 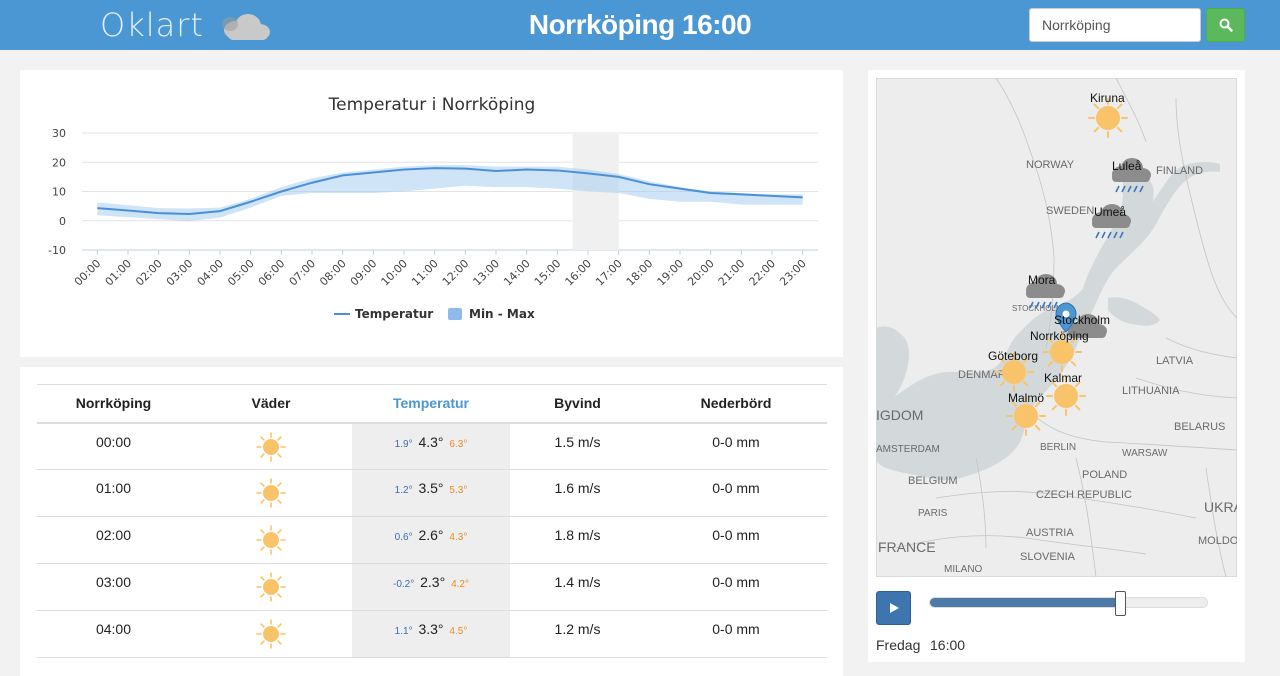 I want to click on map-city-label: Stockholm, so click(x=1082, y=320).